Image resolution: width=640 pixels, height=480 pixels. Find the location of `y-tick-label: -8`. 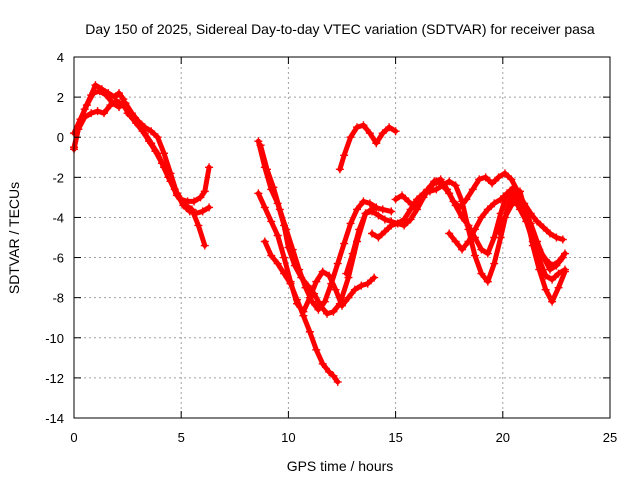

y-tick-label: -8 is located at coordinates (58, 298).